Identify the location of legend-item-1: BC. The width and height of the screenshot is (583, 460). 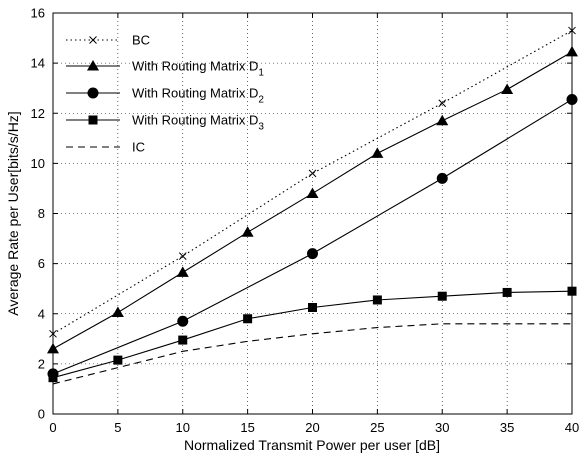
(108, 40).